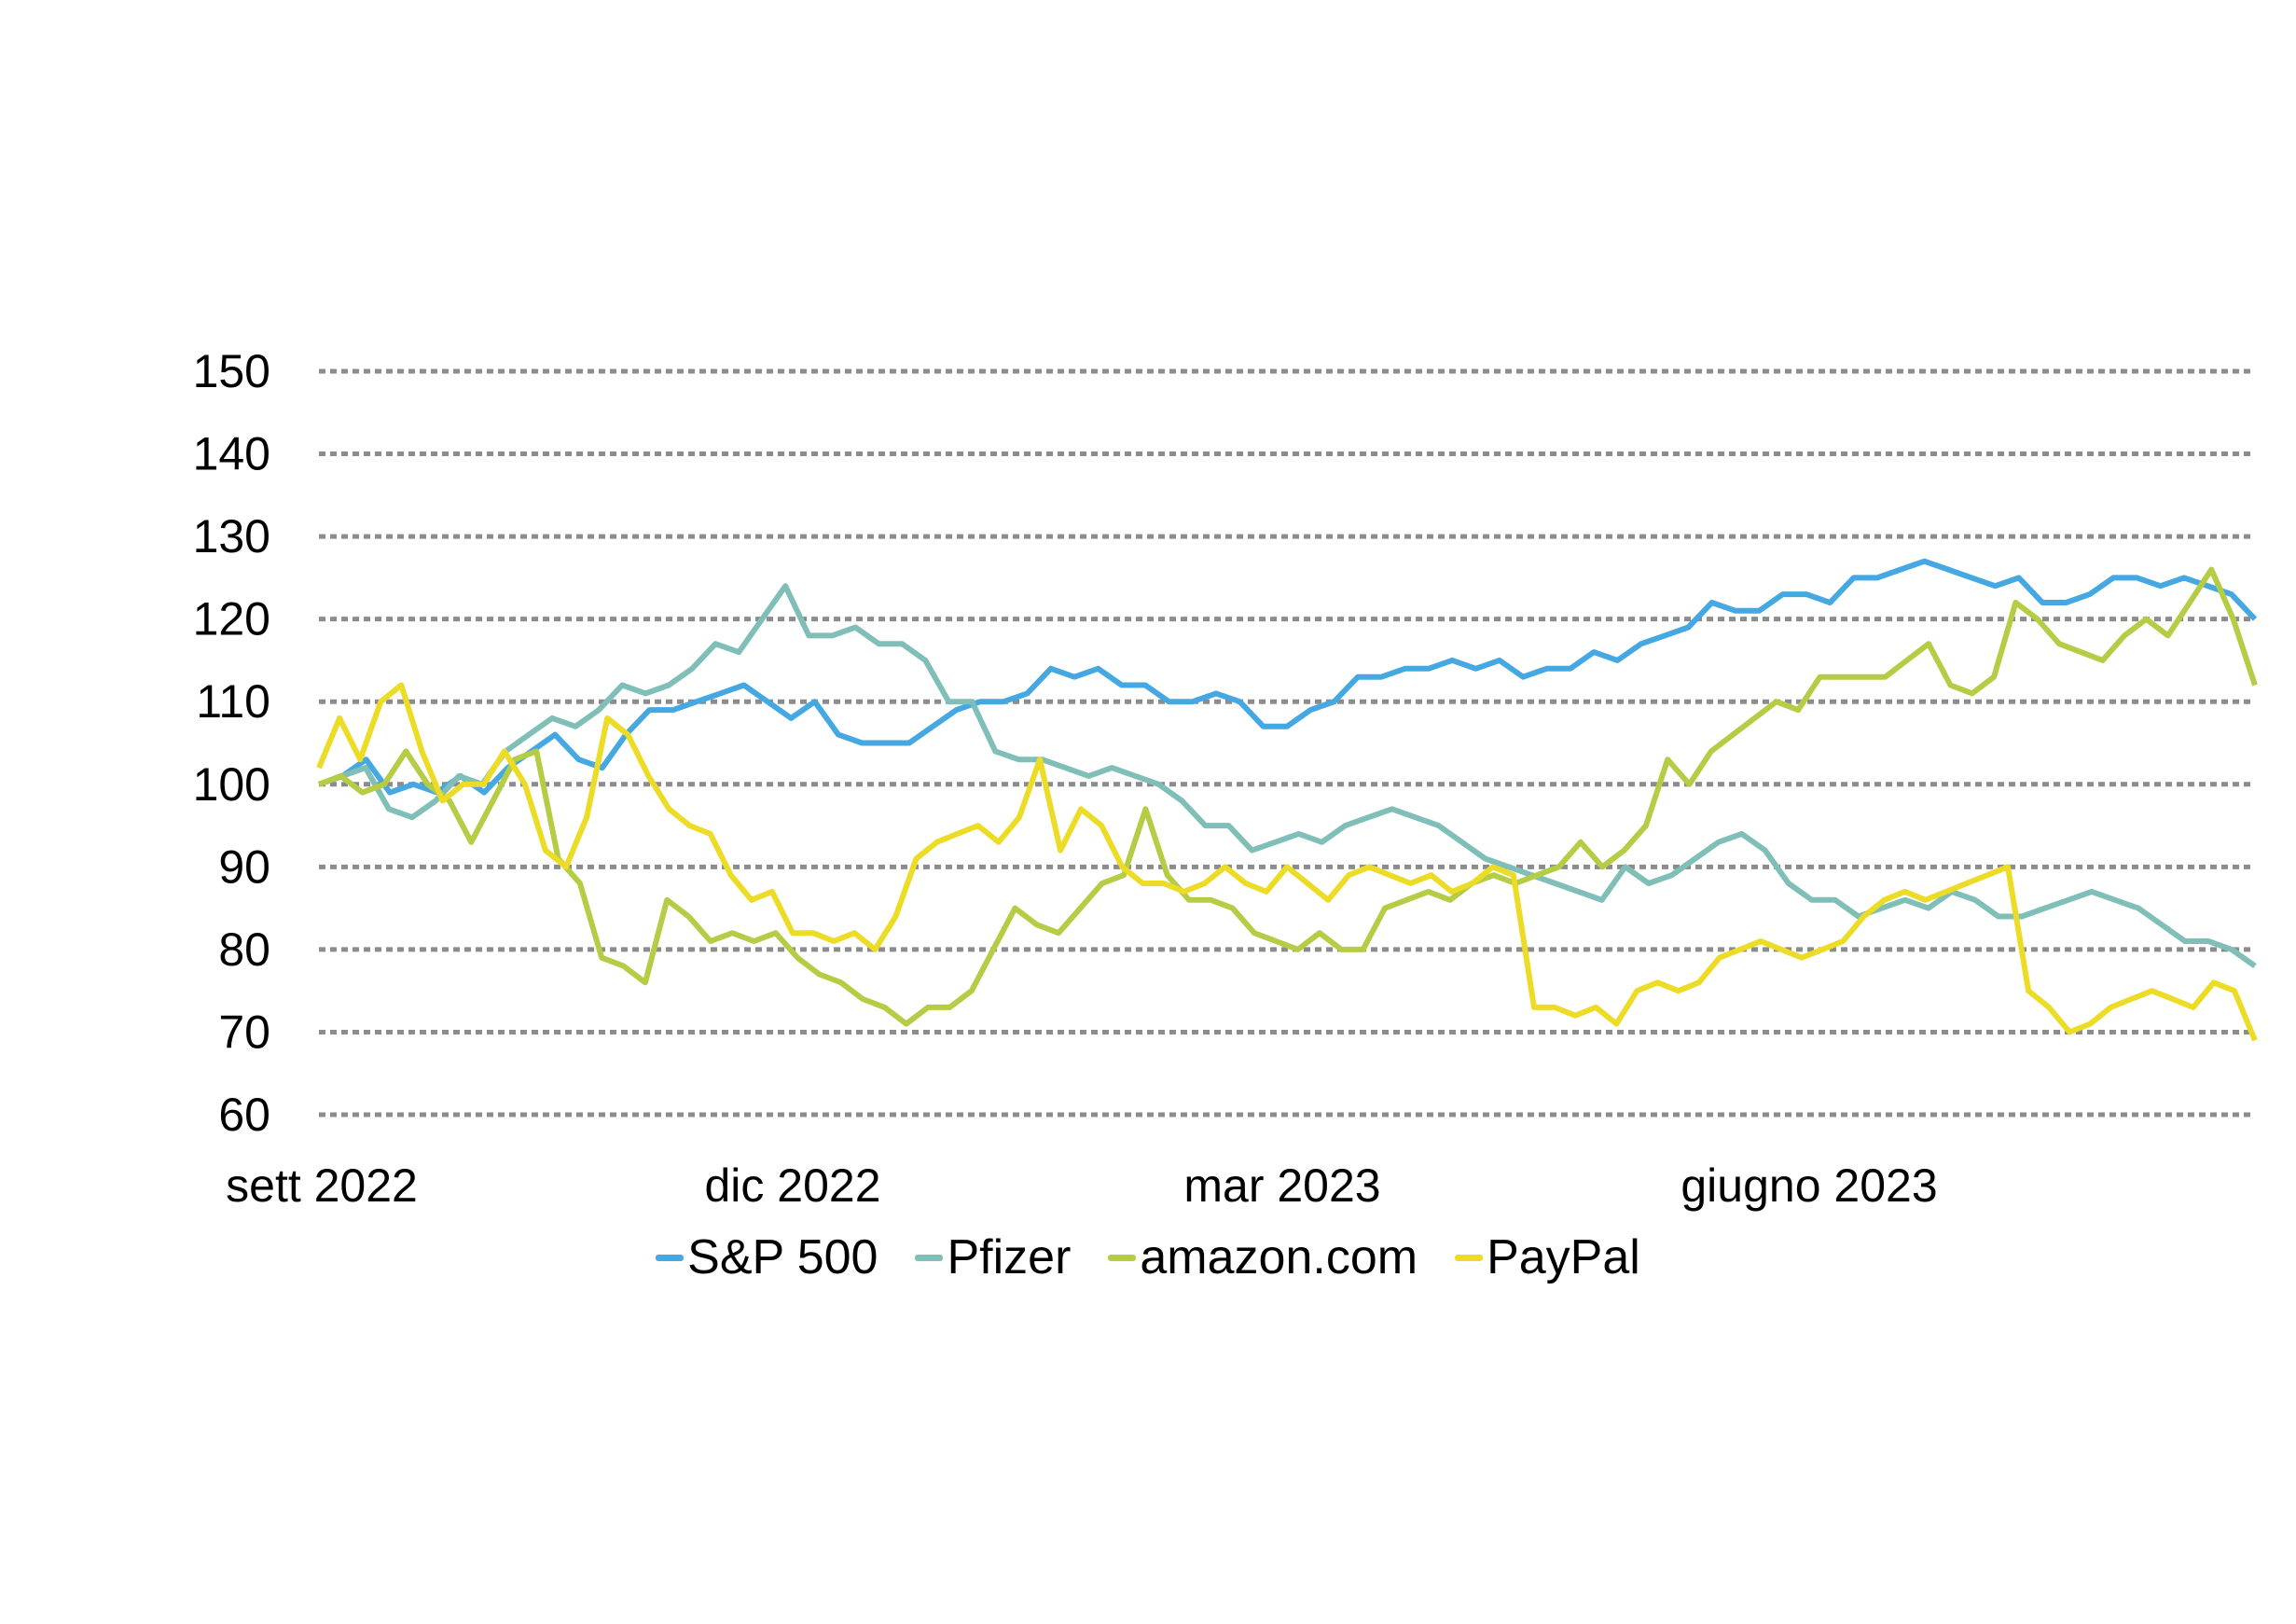  Describe the element at coordinates (670, 1258) in the screenshot. I see `legend-swatch-sp500` at that location.